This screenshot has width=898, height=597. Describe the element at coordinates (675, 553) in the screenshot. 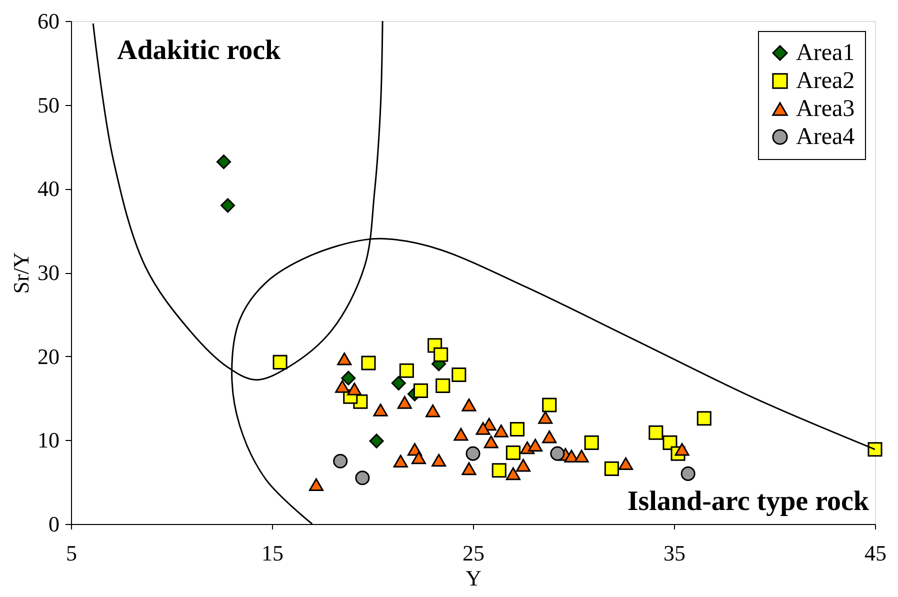

I see `x-tick-label: 35` at that location.